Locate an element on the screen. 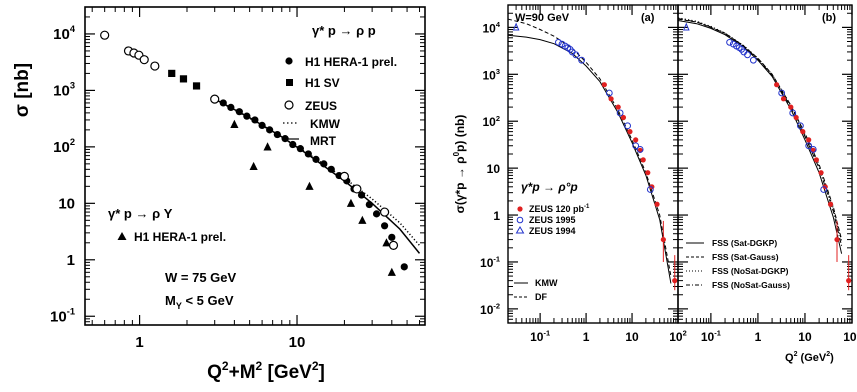  left-x-axis-label: Q2+M2 [GeV2] is located at coordinates (266, 371).